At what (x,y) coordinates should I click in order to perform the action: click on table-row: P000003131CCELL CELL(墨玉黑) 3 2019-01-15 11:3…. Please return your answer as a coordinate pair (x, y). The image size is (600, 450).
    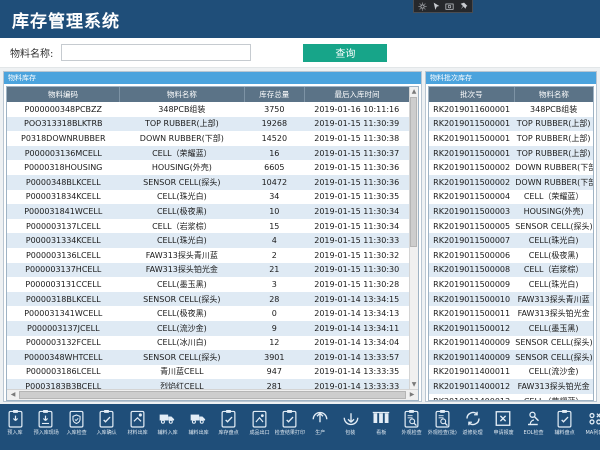
    Looking at the image, I should click on (208, 284).